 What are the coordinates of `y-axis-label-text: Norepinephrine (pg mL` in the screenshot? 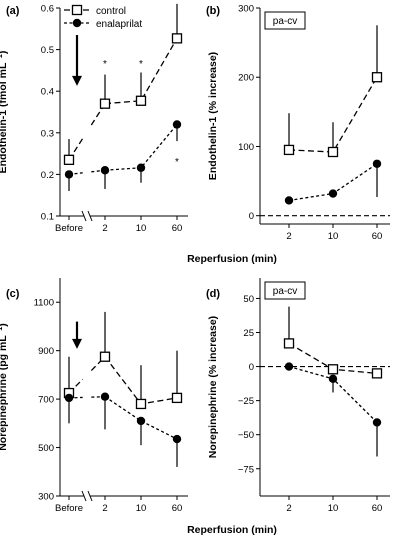 It's located at (4, 393).